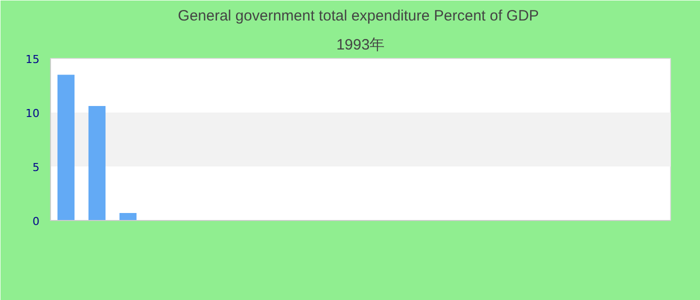 Image resolution: width=700 pixels, height=300 pixels. What do you see at coordinates (33, 59) in the screenshot?
I see `y-tick-label: 15` at bounding box center [33, 59].